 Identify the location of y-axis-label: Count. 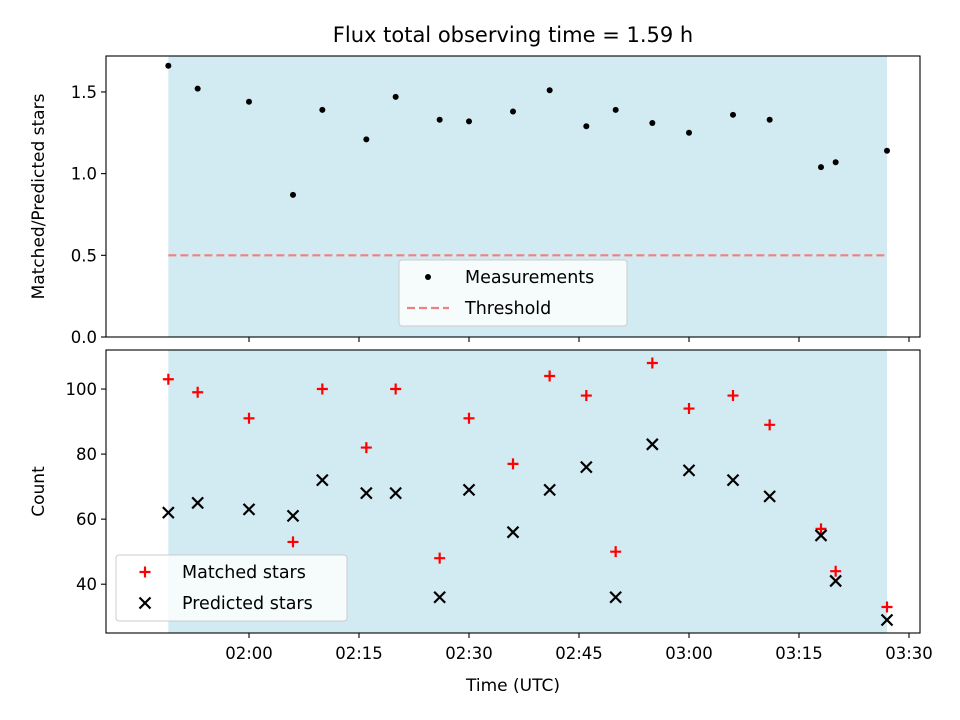
(39, 491).